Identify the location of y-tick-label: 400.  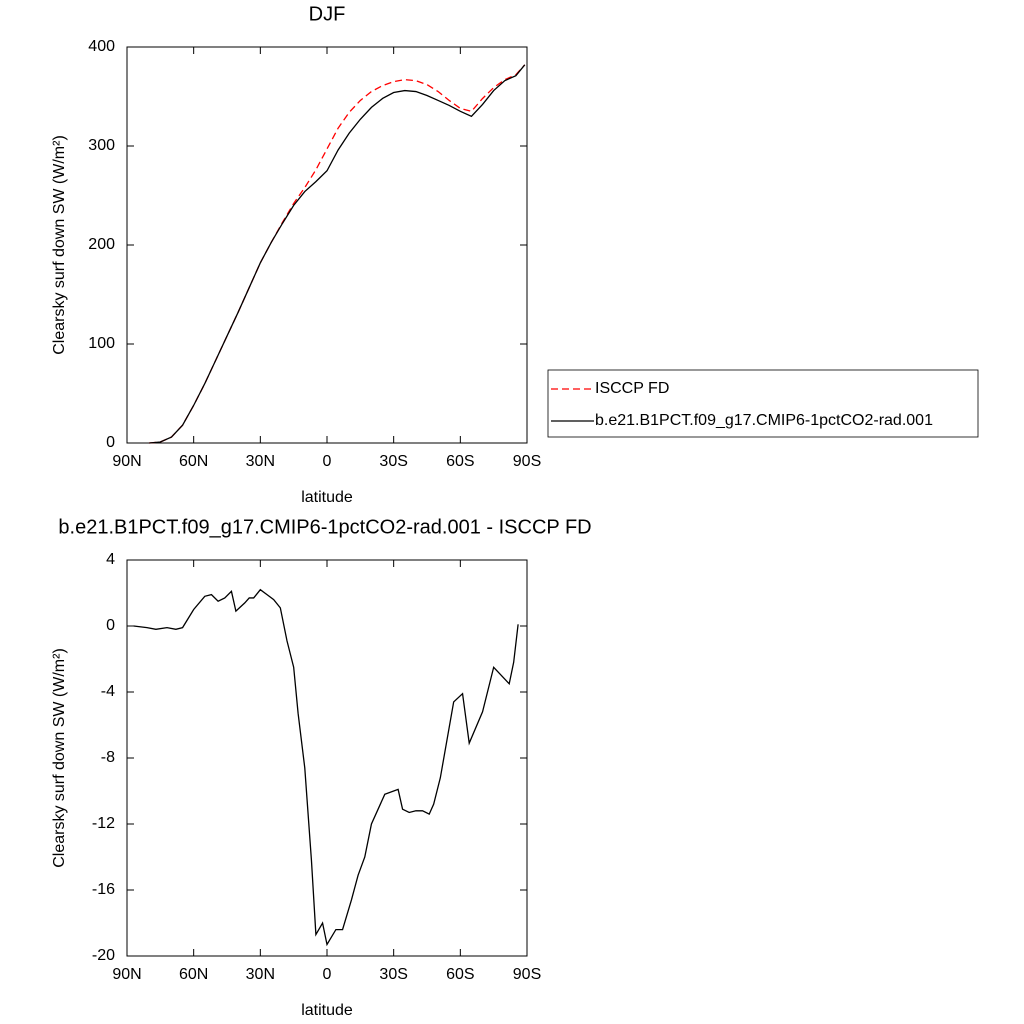
(101, 46).